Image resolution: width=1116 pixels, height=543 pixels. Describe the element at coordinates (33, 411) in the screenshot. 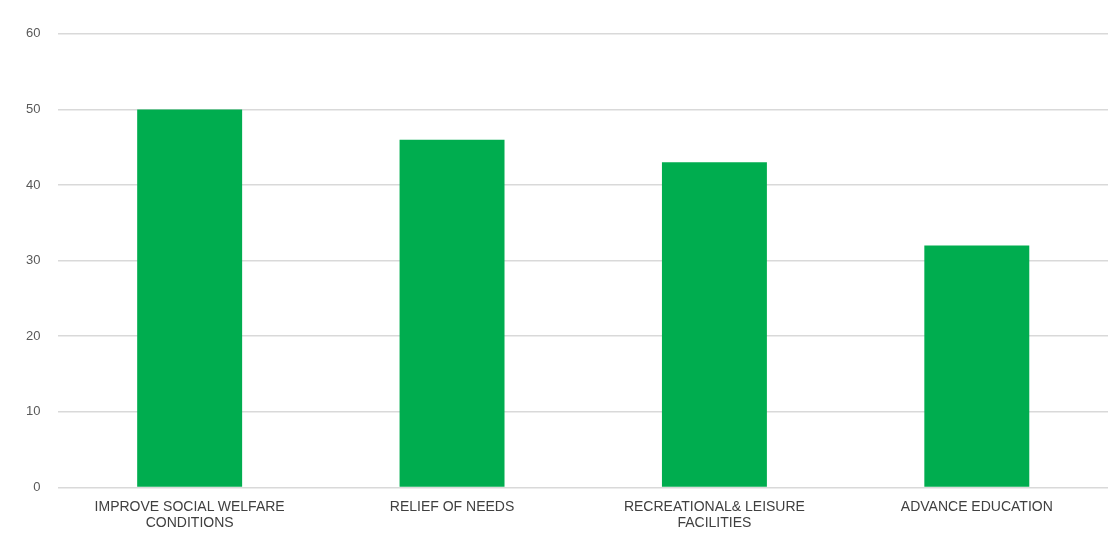

I see `y-tick-label: 10` at that location.